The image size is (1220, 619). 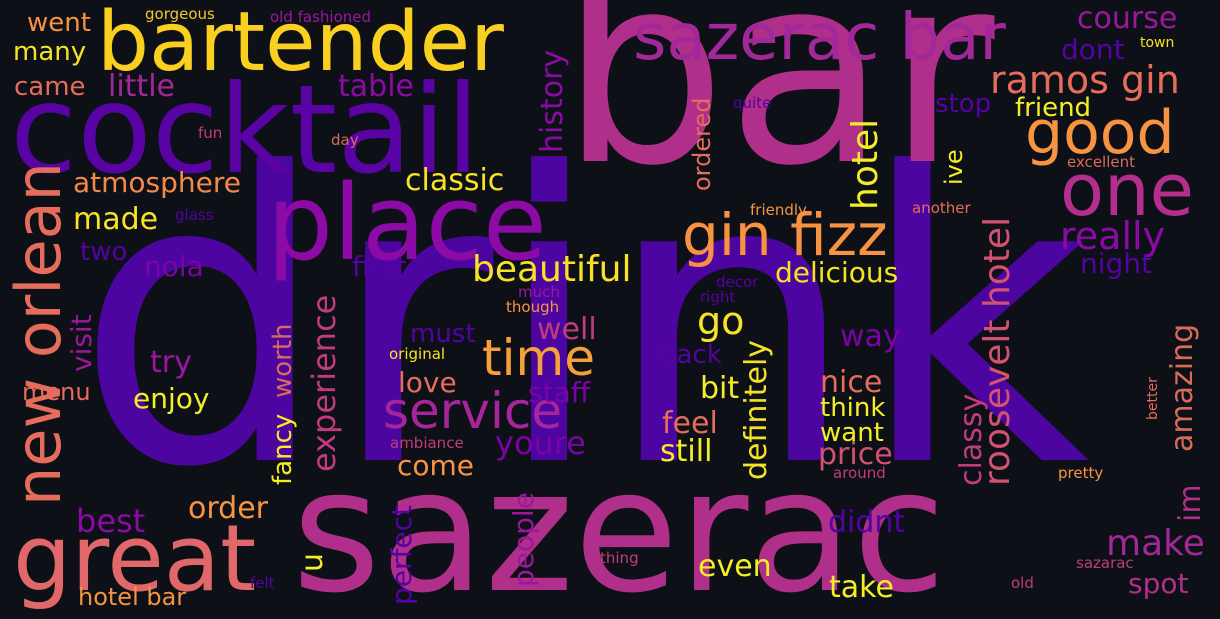 I want to click on word-decor: decor, so click(x=737, y=282).